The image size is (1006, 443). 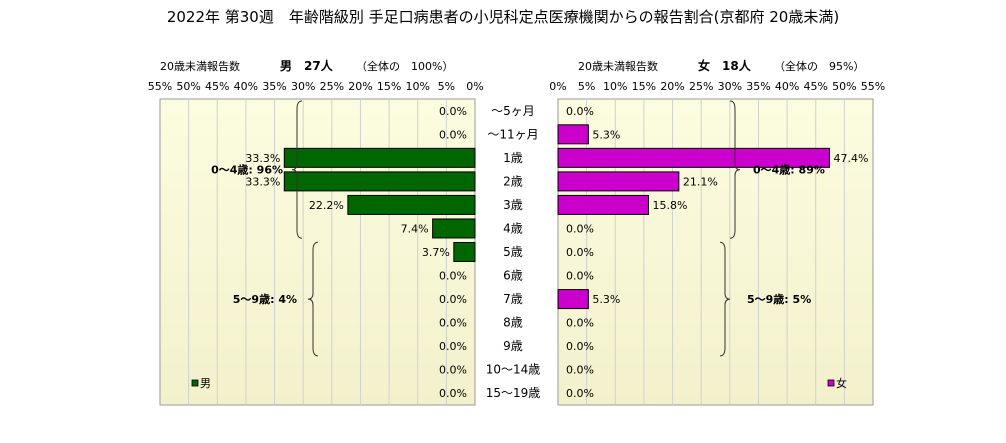 I want to click on left-tick-label: 50%, so click(x=188, y=86).